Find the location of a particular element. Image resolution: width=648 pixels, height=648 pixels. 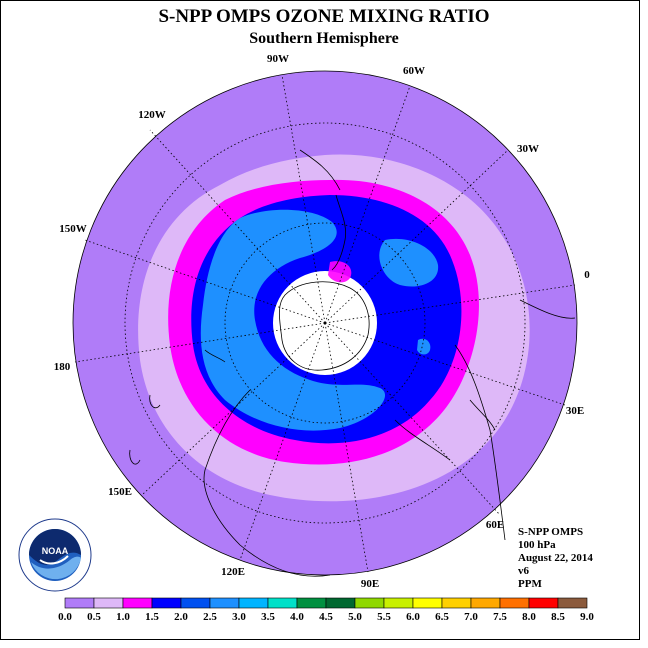

colorbar-tick-label: 0.0 is located at coordinates (65, 617).